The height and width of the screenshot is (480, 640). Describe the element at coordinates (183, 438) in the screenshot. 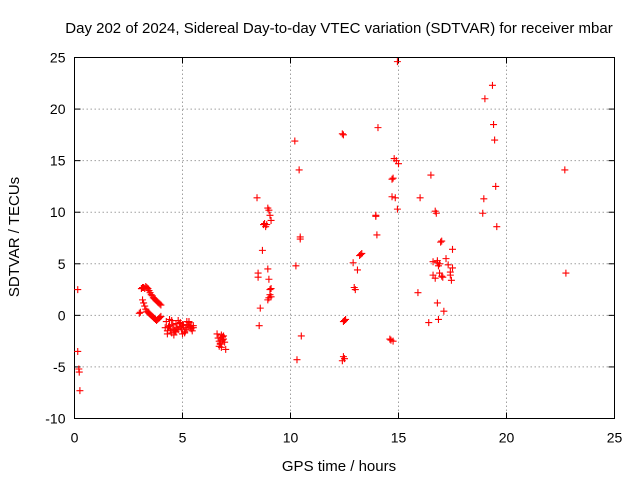

I see `x-tick-label: 5` at that location.